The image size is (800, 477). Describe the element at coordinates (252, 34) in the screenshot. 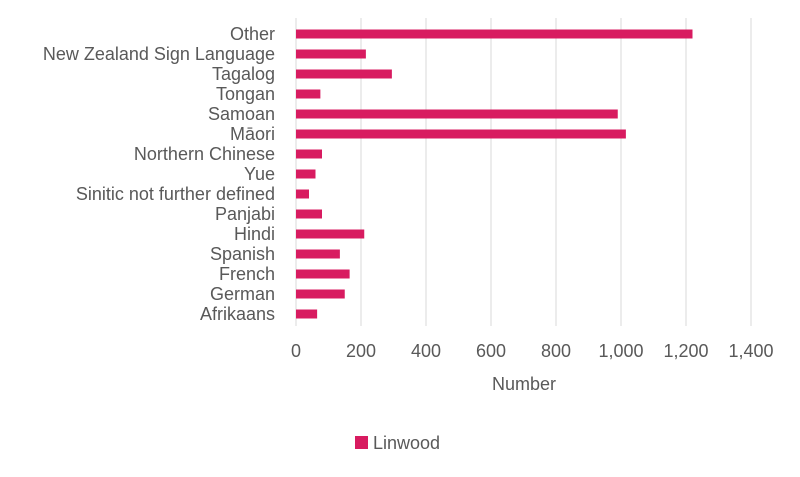

I see `category-label: Other` at that location.